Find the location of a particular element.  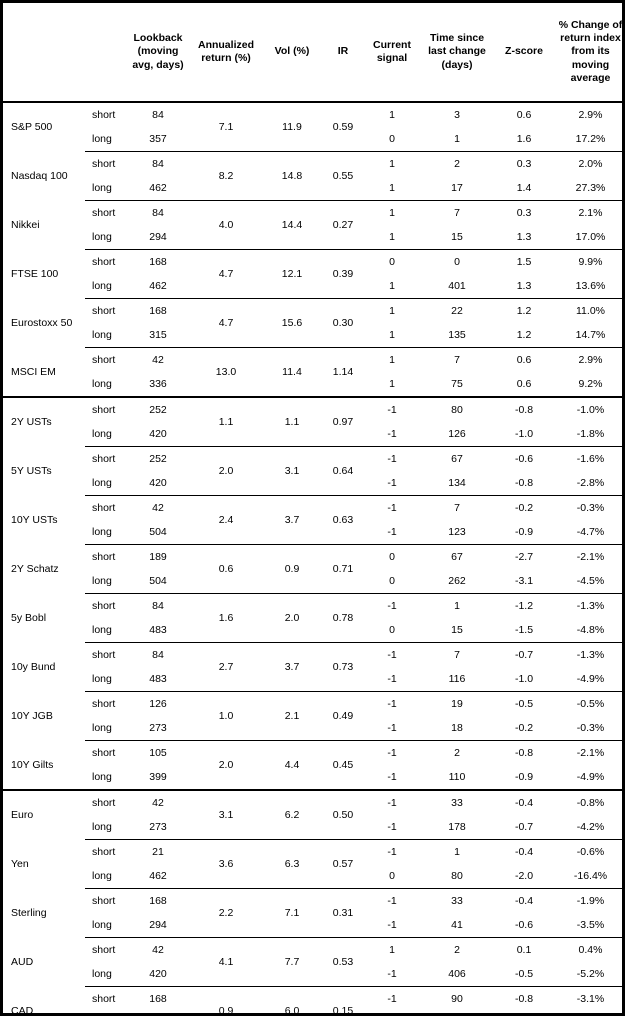

asset-row-short: Euro short 42 3.1 6.2 0.50 -1 33 -0.4 -0.8% is located at coordinates (312, 815).